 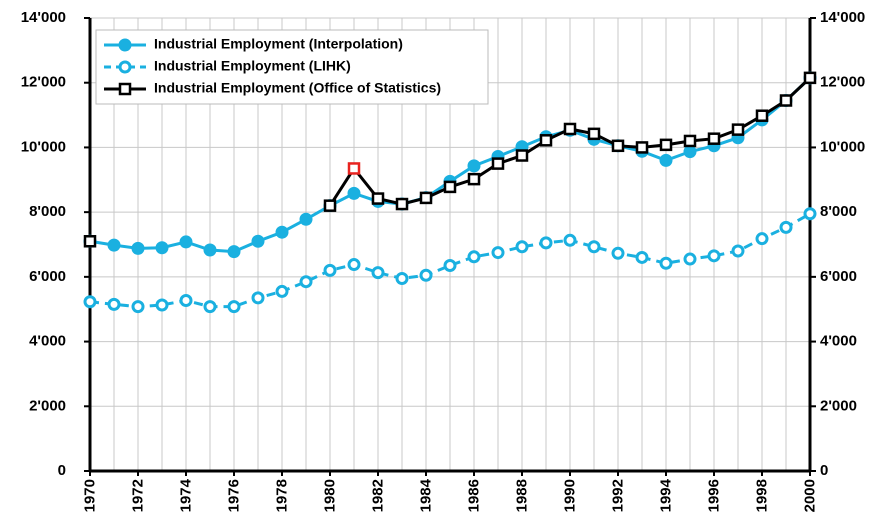 I want to click on y2-tick-label: 0, so click(x=824, y=470).